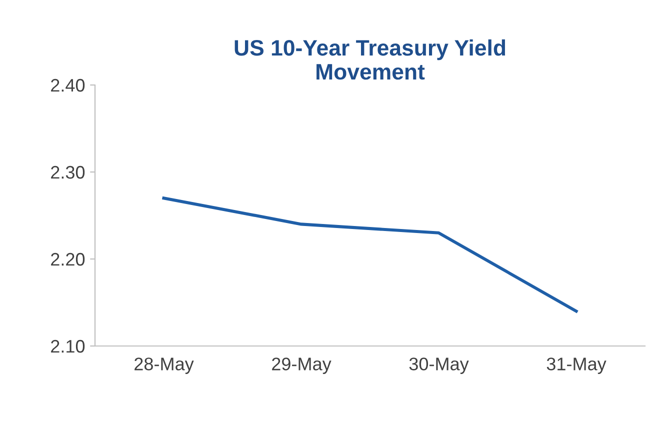  I want to click on x-tick-label: 30-May, so click(439, 366).